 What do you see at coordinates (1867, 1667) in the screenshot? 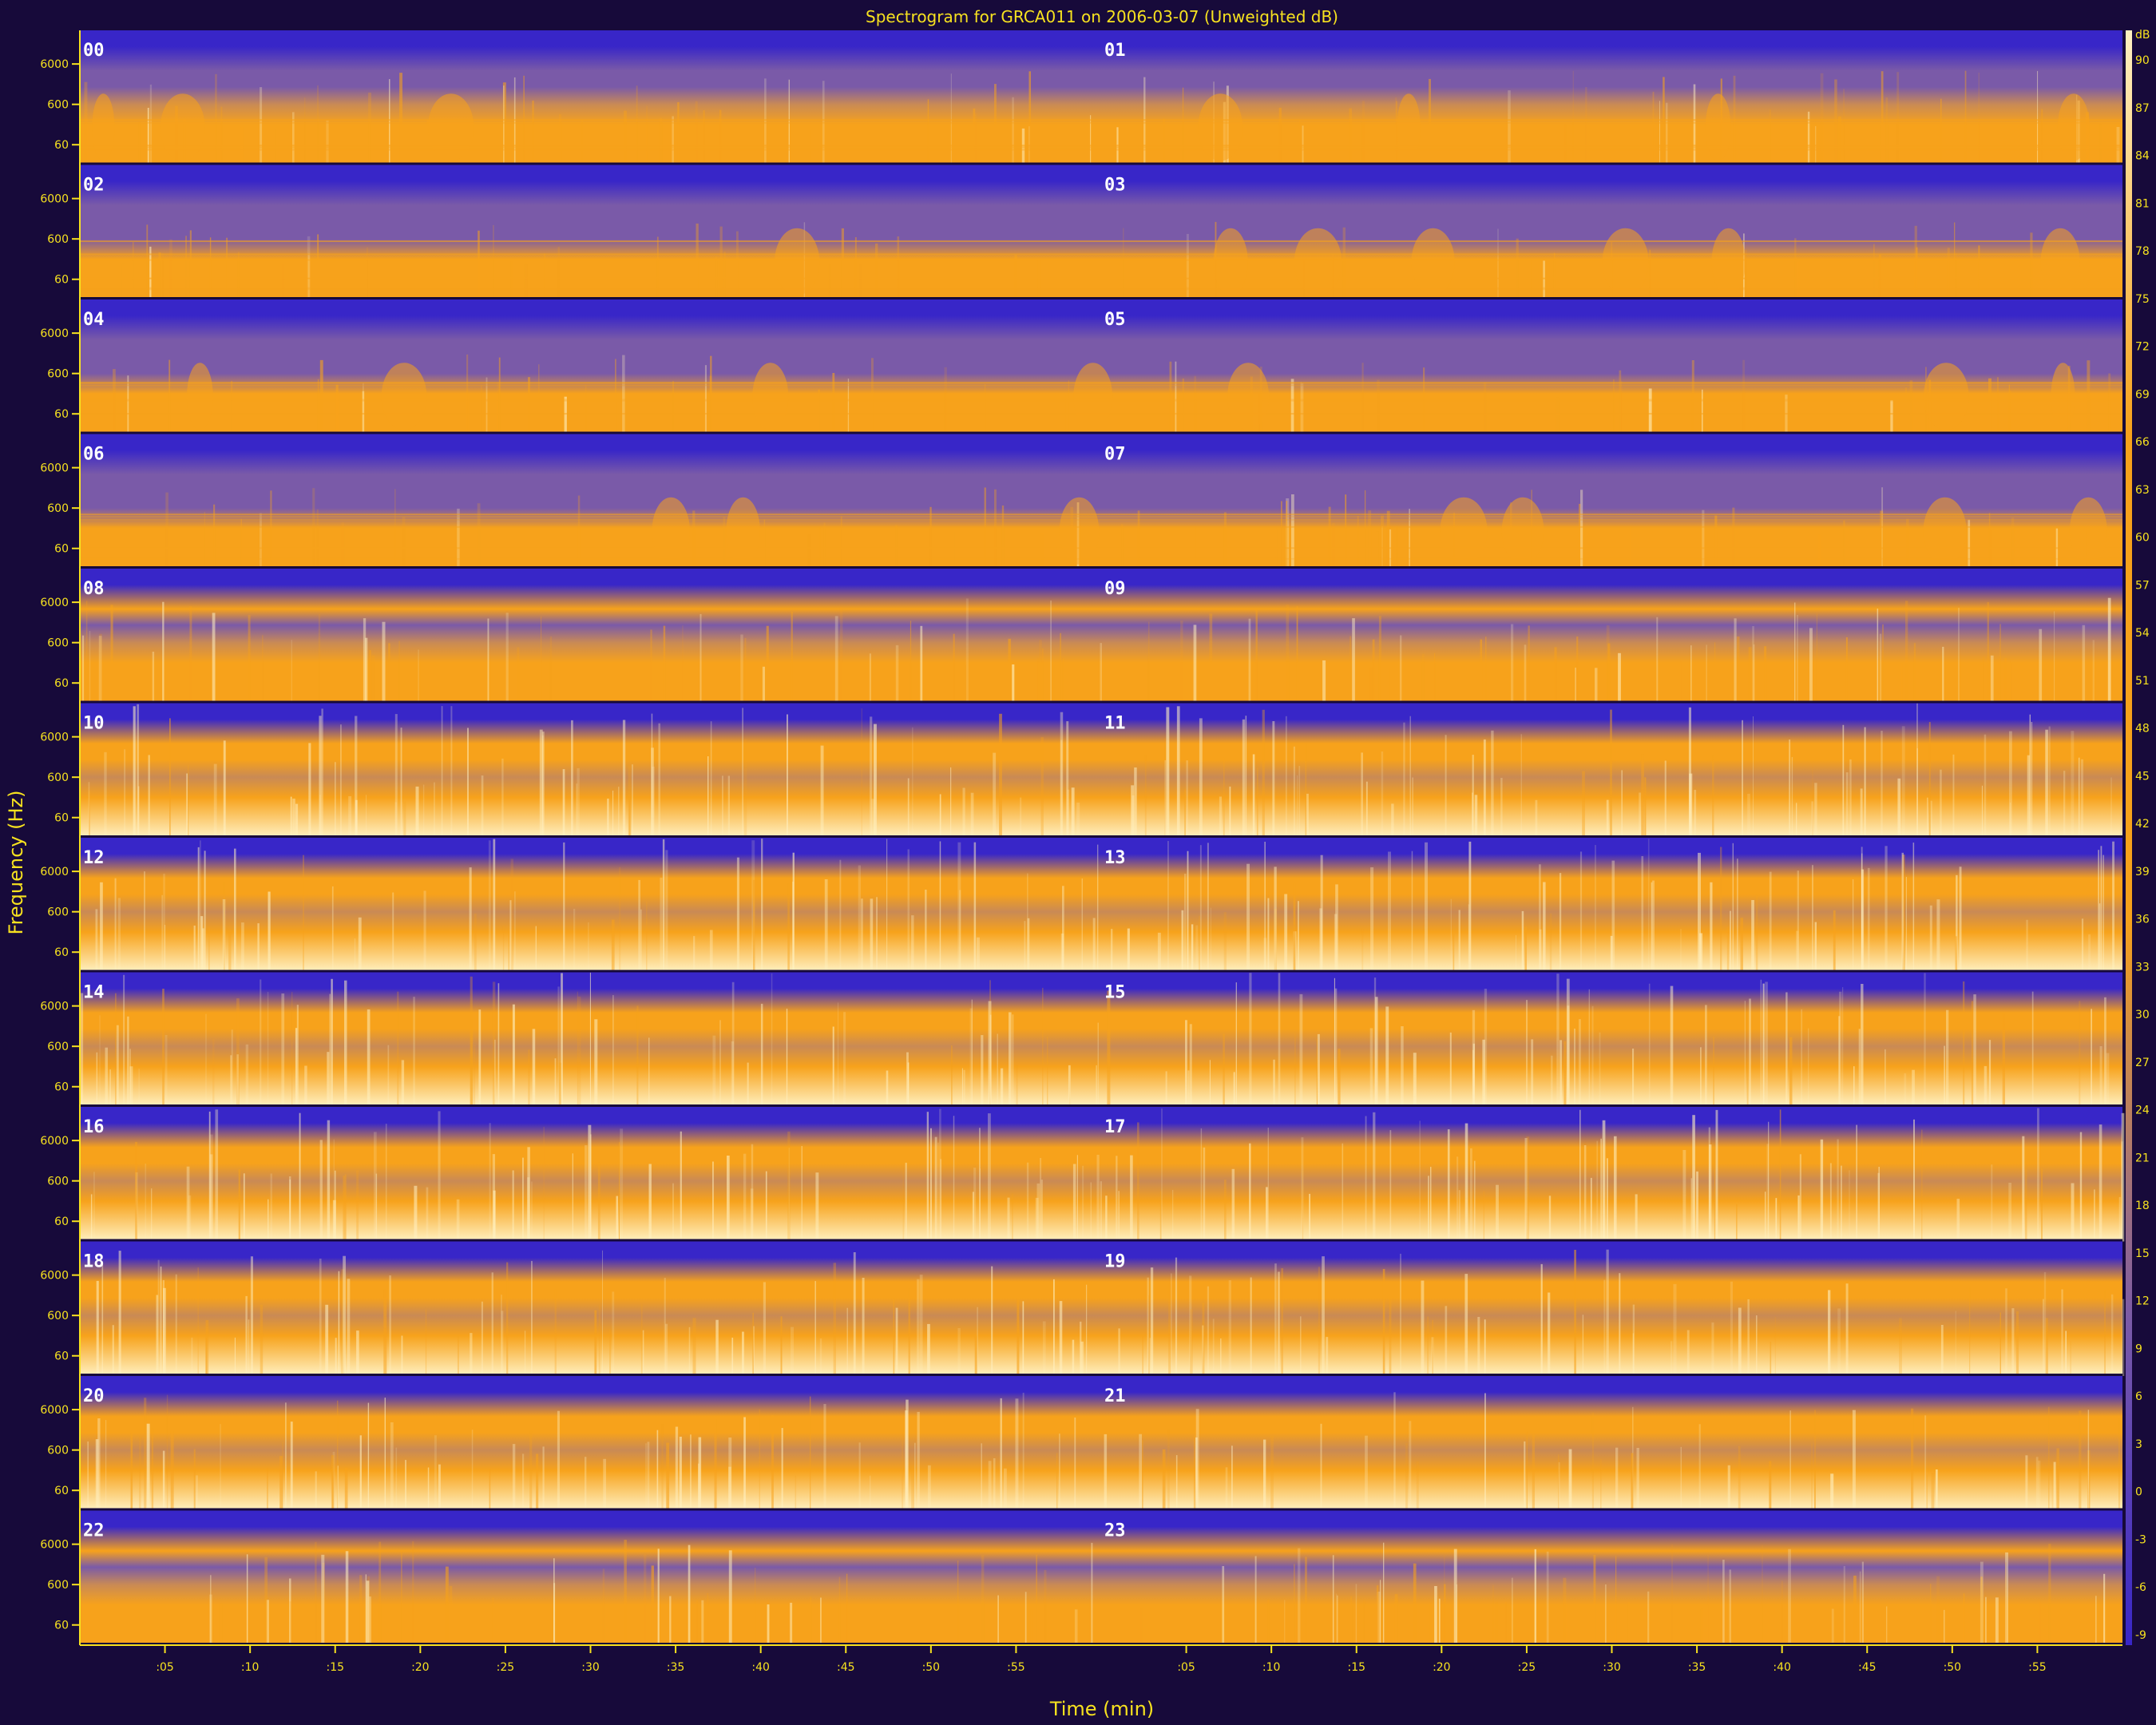
I see `x-tick-label: :45` at bounding box center [1867, 1667].